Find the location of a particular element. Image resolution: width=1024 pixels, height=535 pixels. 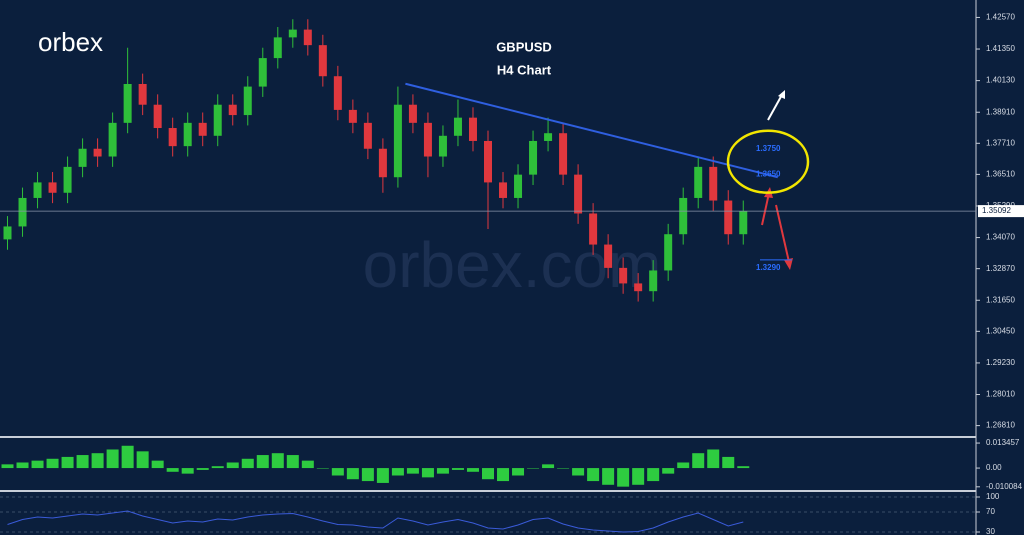

logo: orbex is located at coordinates (70, 42).